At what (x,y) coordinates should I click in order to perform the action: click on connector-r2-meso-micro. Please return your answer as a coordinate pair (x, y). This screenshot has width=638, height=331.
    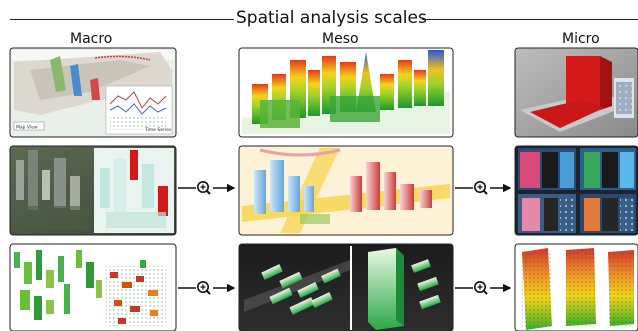
    Looking at the image, I should click on (483, 188).